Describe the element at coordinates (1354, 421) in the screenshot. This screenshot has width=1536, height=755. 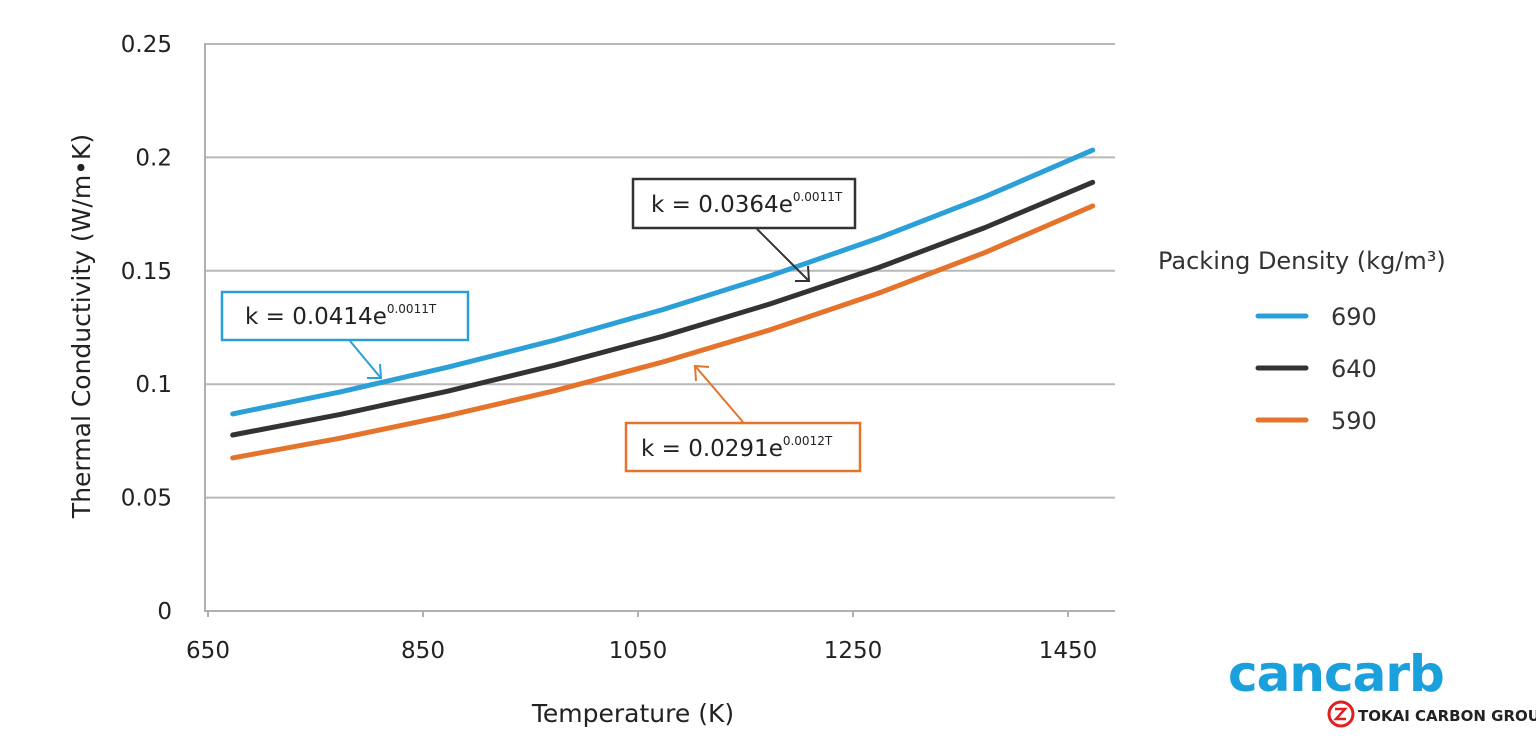
I see `legend-label-590: 590` at that location.